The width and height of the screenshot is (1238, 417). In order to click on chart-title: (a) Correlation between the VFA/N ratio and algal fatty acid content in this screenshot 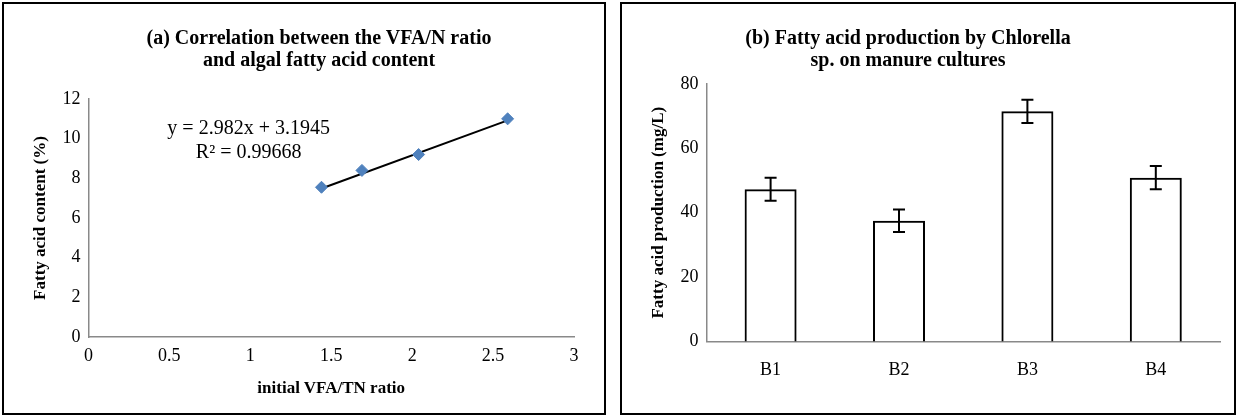, I will do `click(319, 48)`.